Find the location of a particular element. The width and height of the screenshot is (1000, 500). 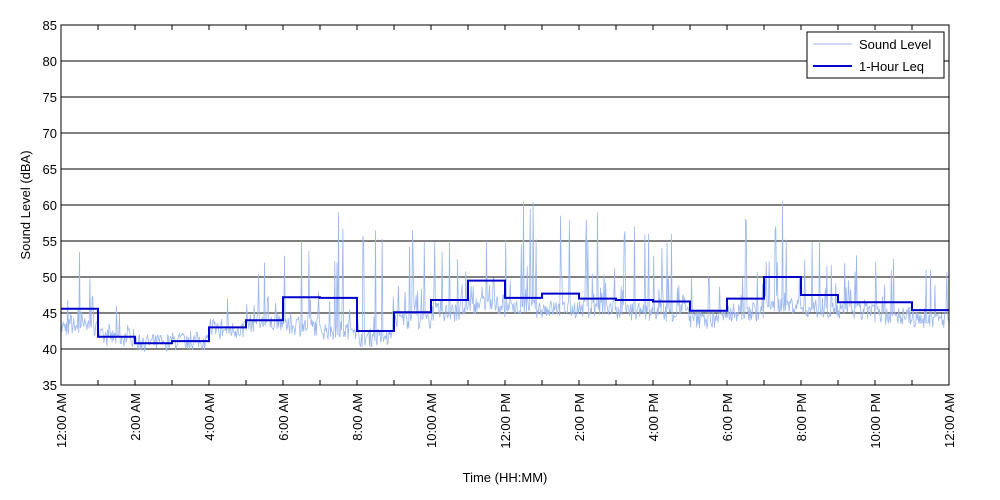

y-tick-label: 75 is located at coordinates (50, 97).